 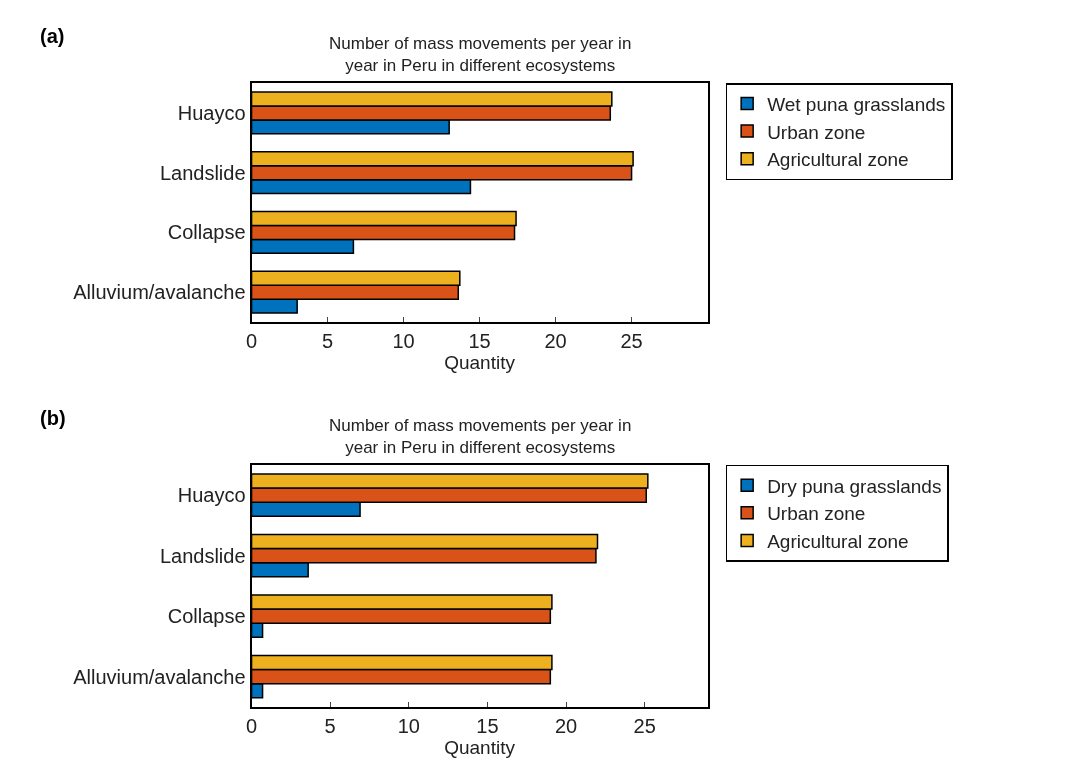 What do you see at coordinates (856, 104) in the screenshot?
I see `legend-label: Wet puna grasslands` at bounding box center [856, 104].